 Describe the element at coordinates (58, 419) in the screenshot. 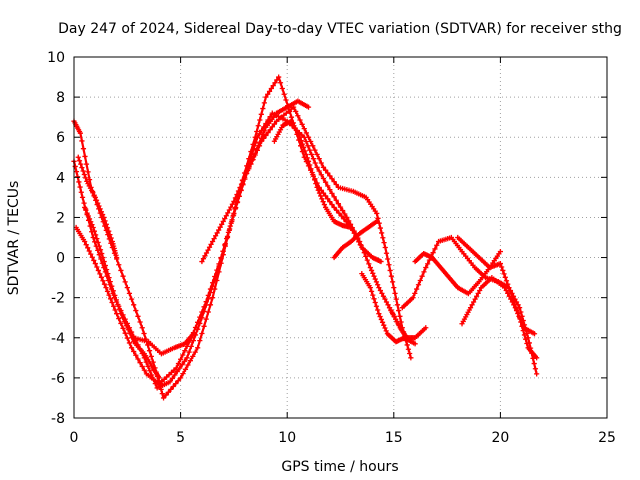

I see `y-tick-label: -8` at that location.